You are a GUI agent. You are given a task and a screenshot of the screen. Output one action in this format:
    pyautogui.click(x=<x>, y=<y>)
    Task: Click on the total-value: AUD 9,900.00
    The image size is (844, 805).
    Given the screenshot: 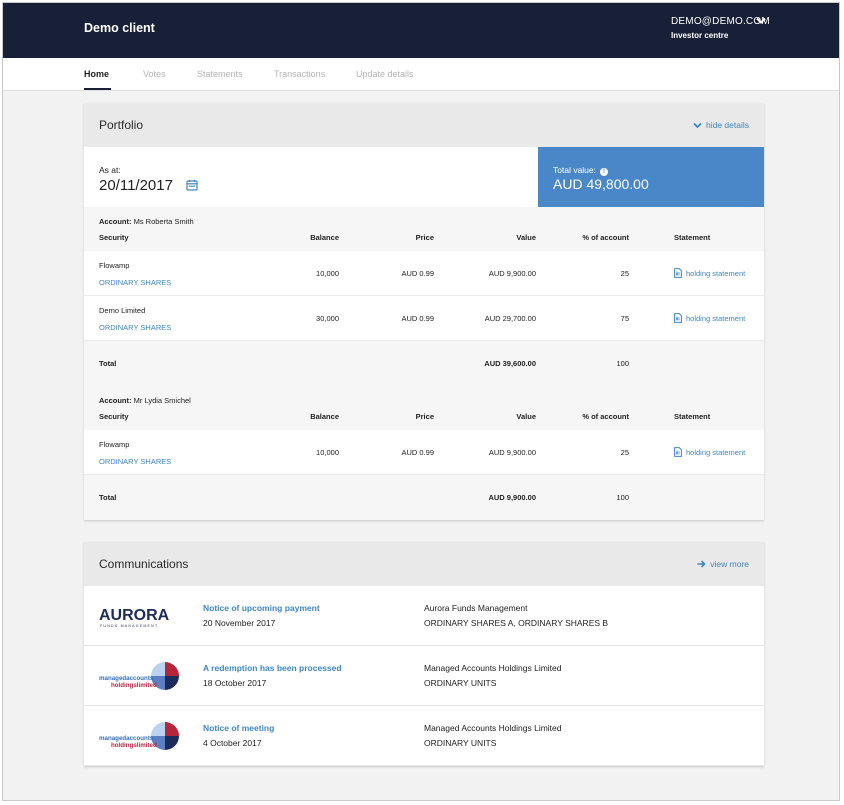 What is the action you would take?
    pyautogui.click(x=512, y=497)
    